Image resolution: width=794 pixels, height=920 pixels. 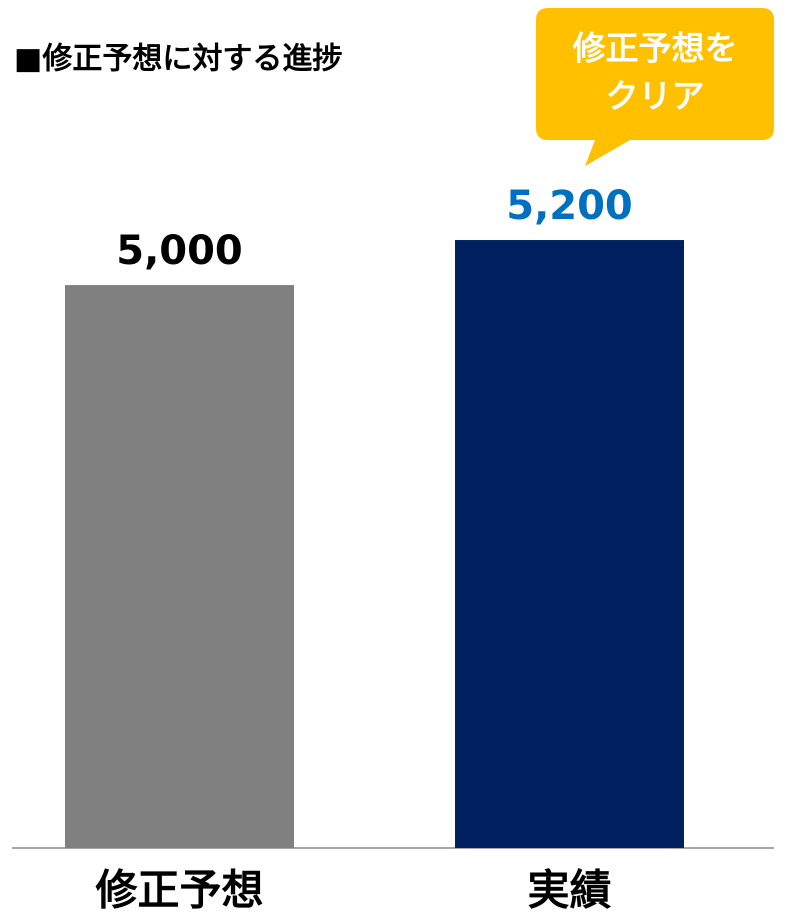 What do you see at coordinates (655, 48) in the screenshot?
I see `callout-text: 修正予想を` at bounding box center [655, 48].